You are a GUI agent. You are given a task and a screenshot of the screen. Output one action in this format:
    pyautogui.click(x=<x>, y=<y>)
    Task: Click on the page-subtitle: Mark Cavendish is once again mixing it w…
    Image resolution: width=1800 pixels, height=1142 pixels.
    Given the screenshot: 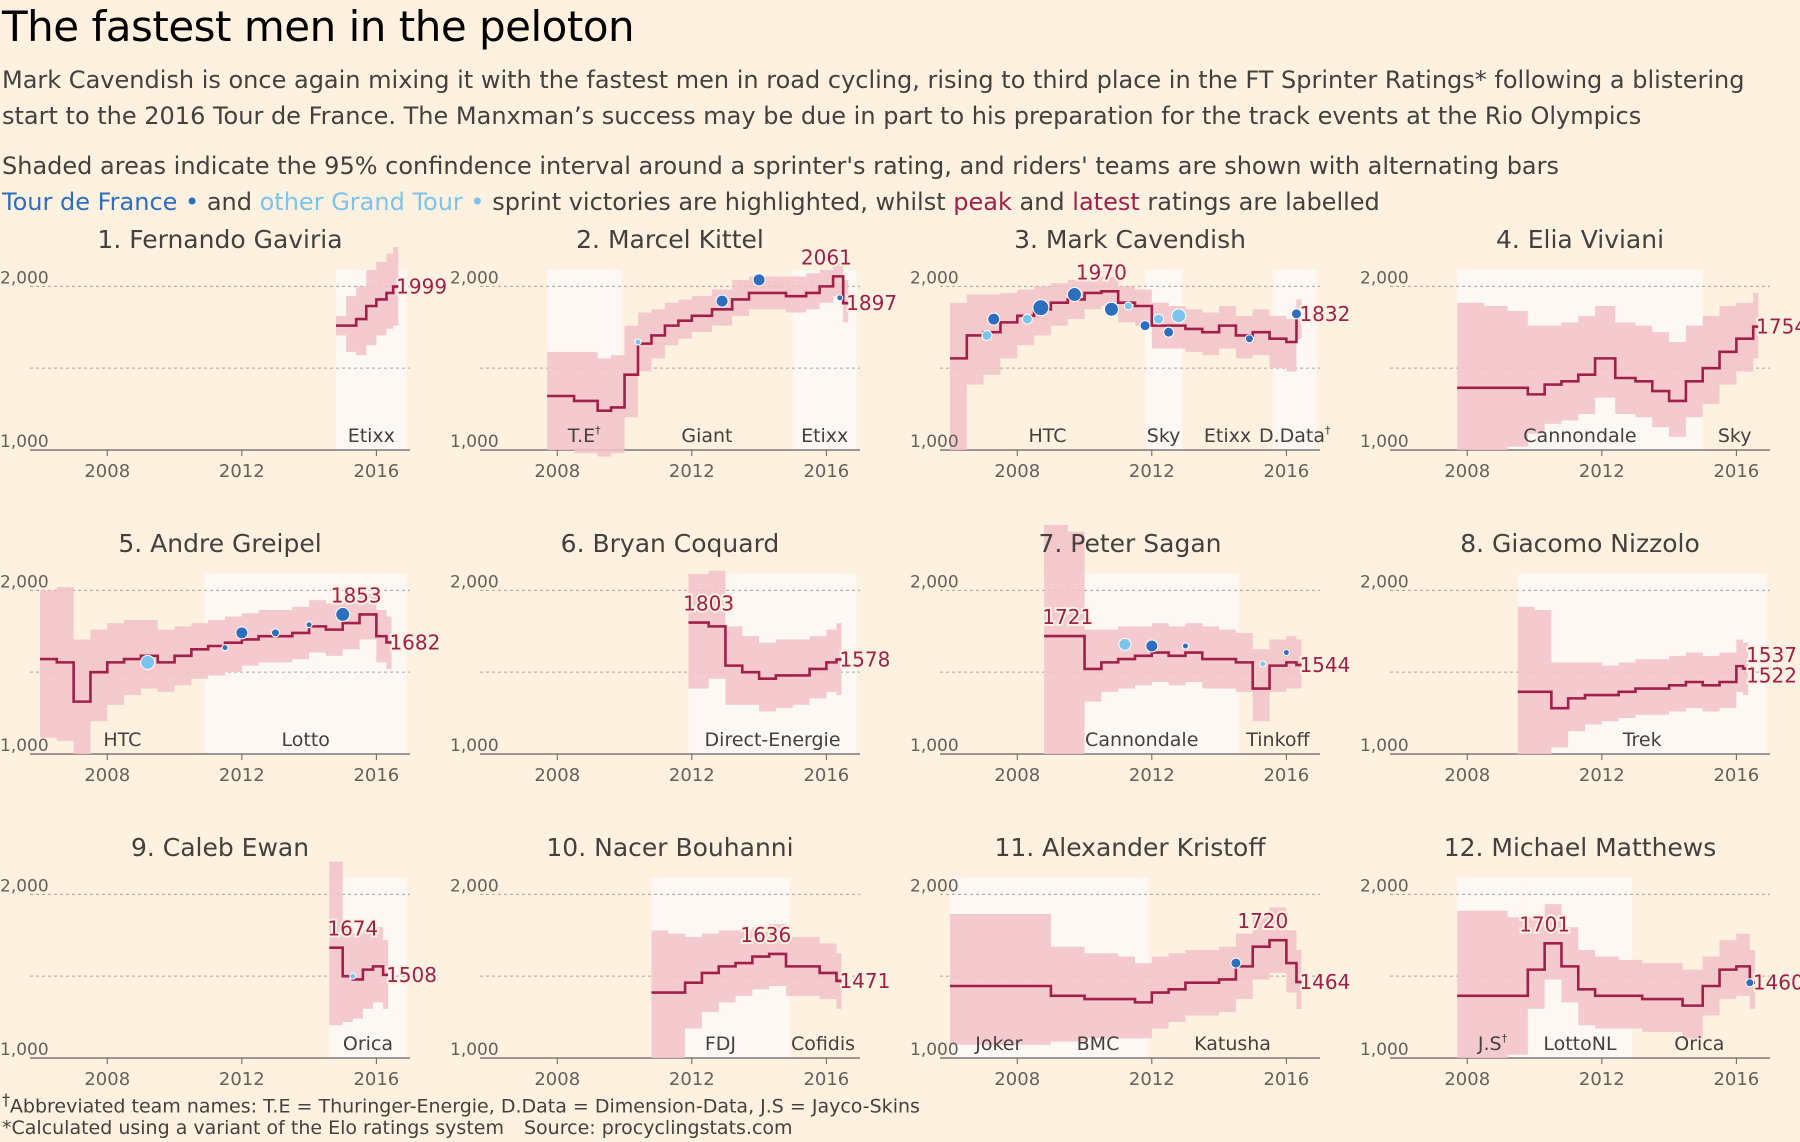 What is the action you would take?
    pyautogui.click(x=873, y=98)
    